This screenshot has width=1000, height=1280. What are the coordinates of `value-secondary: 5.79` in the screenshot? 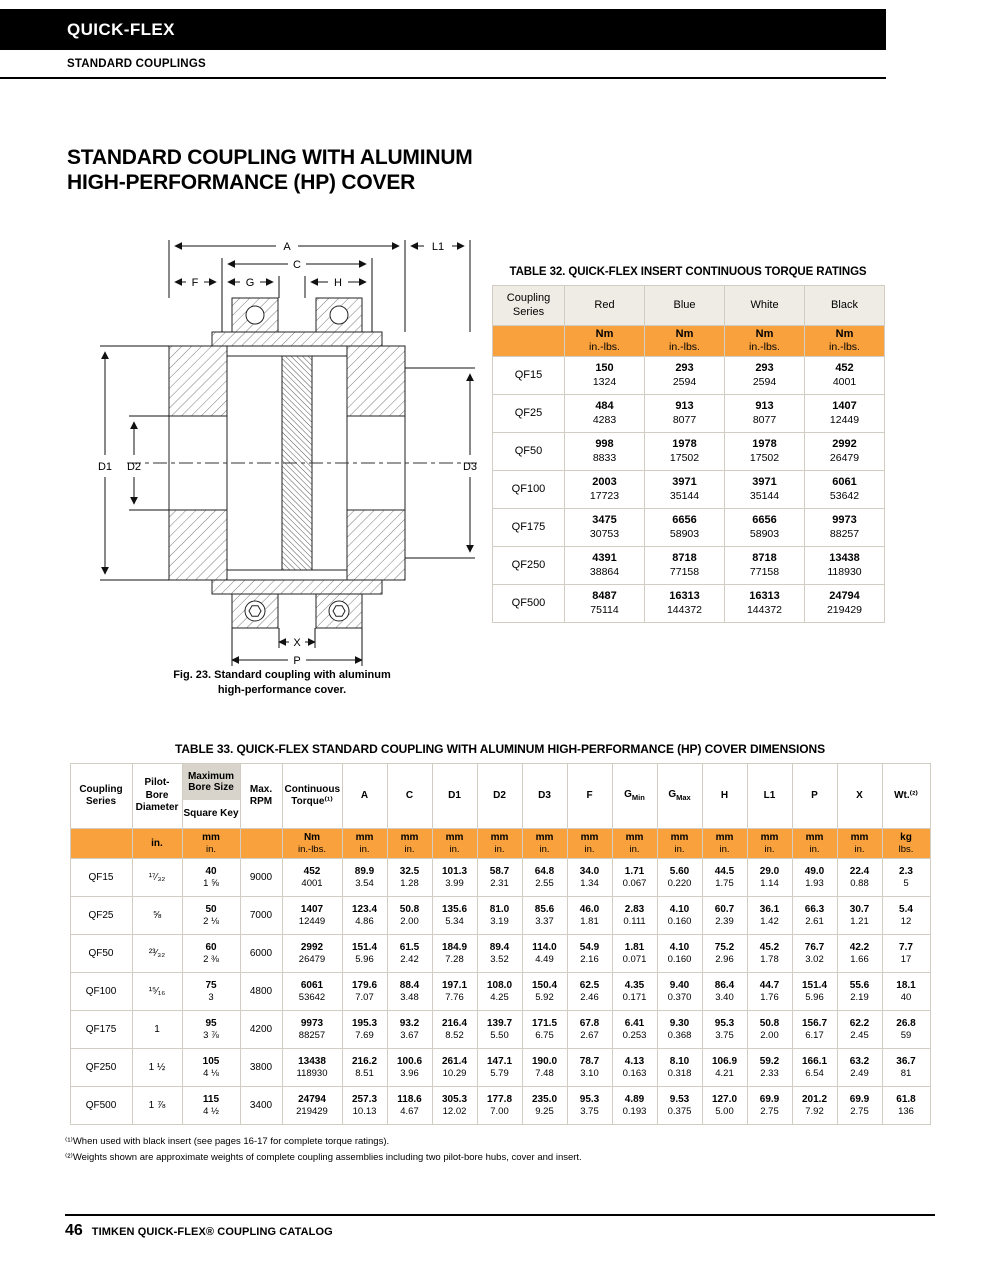 It's located at (499, 1073).